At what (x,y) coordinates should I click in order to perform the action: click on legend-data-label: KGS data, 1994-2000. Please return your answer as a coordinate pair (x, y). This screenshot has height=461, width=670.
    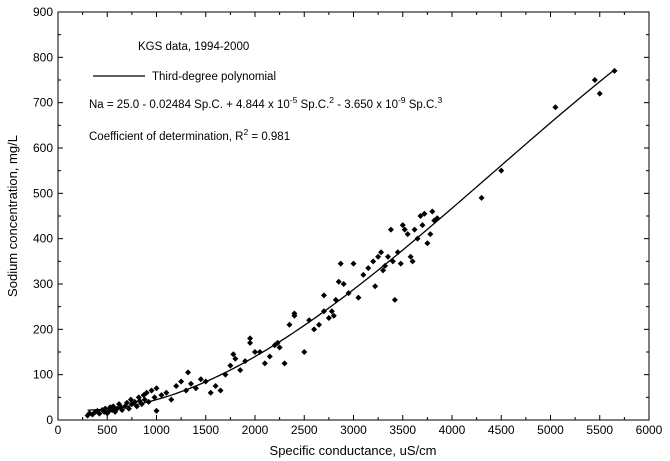
    Looking at the image, I should click on (193, 47).